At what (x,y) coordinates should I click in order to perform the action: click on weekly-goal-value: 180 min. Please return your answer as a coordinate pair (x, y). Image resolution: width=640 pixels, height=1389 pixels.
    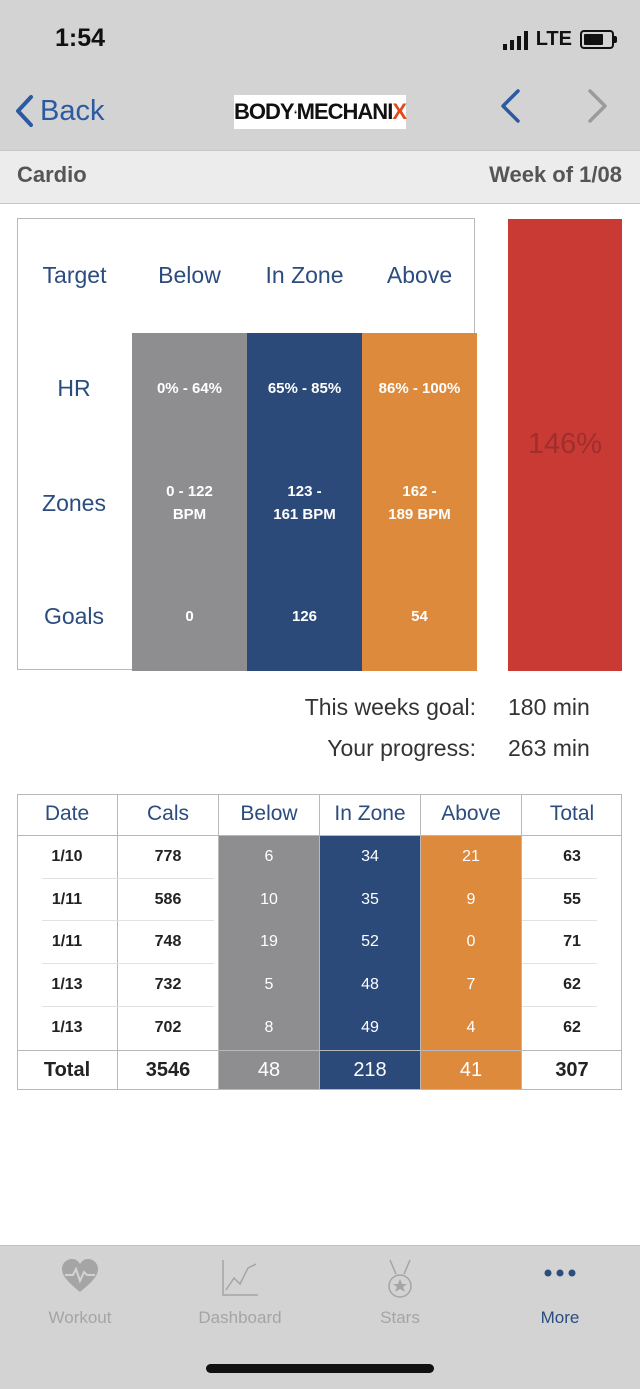
    Looking at the image, I should click on (549, 707).